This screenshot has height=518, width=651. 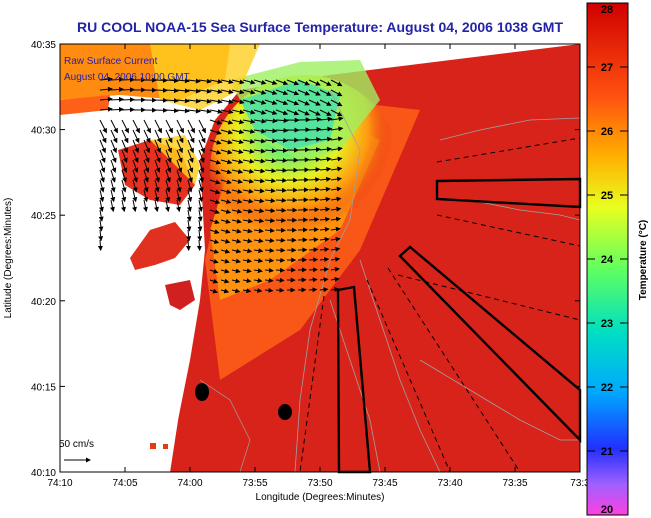 I want to click on x-tick-label: 74:10, so click(x=59, y=483).